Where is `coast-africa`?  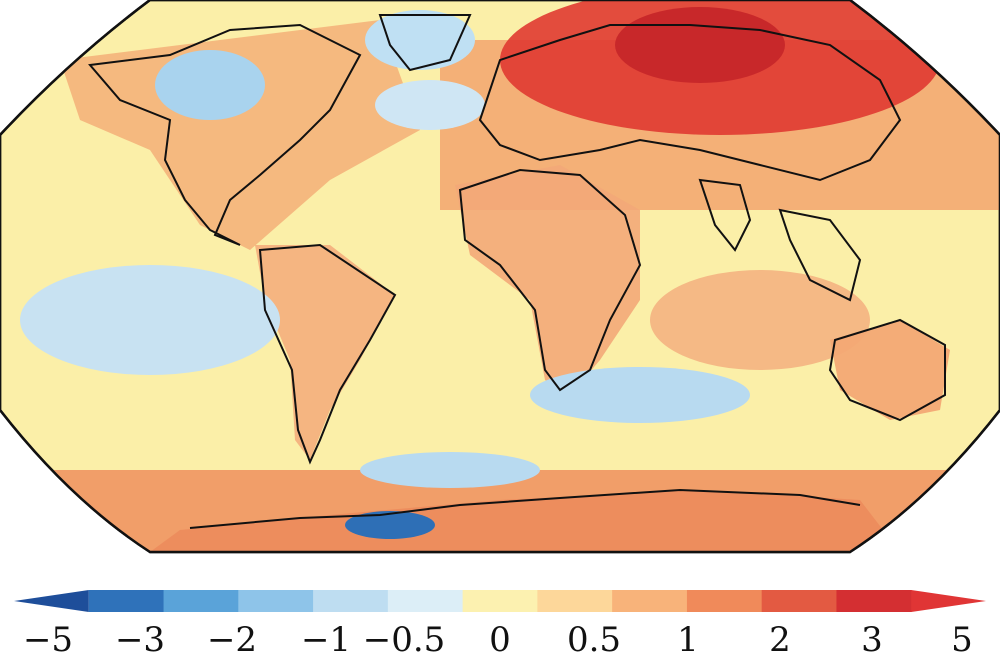 coast-africa is located at coordinates (550, 280).